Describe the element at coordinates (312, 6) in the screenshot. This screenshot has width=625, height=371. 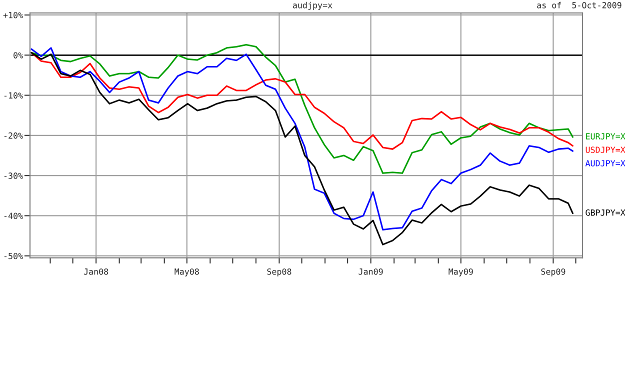
I see `chart-title: audjpy=x` at that location.